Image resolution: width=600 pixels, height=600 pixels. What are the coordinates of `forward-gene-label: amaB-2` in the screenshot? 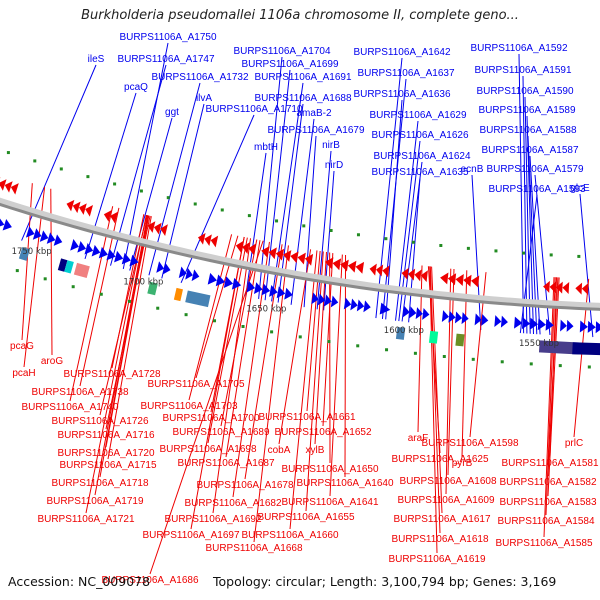 It's located at (313, 113).